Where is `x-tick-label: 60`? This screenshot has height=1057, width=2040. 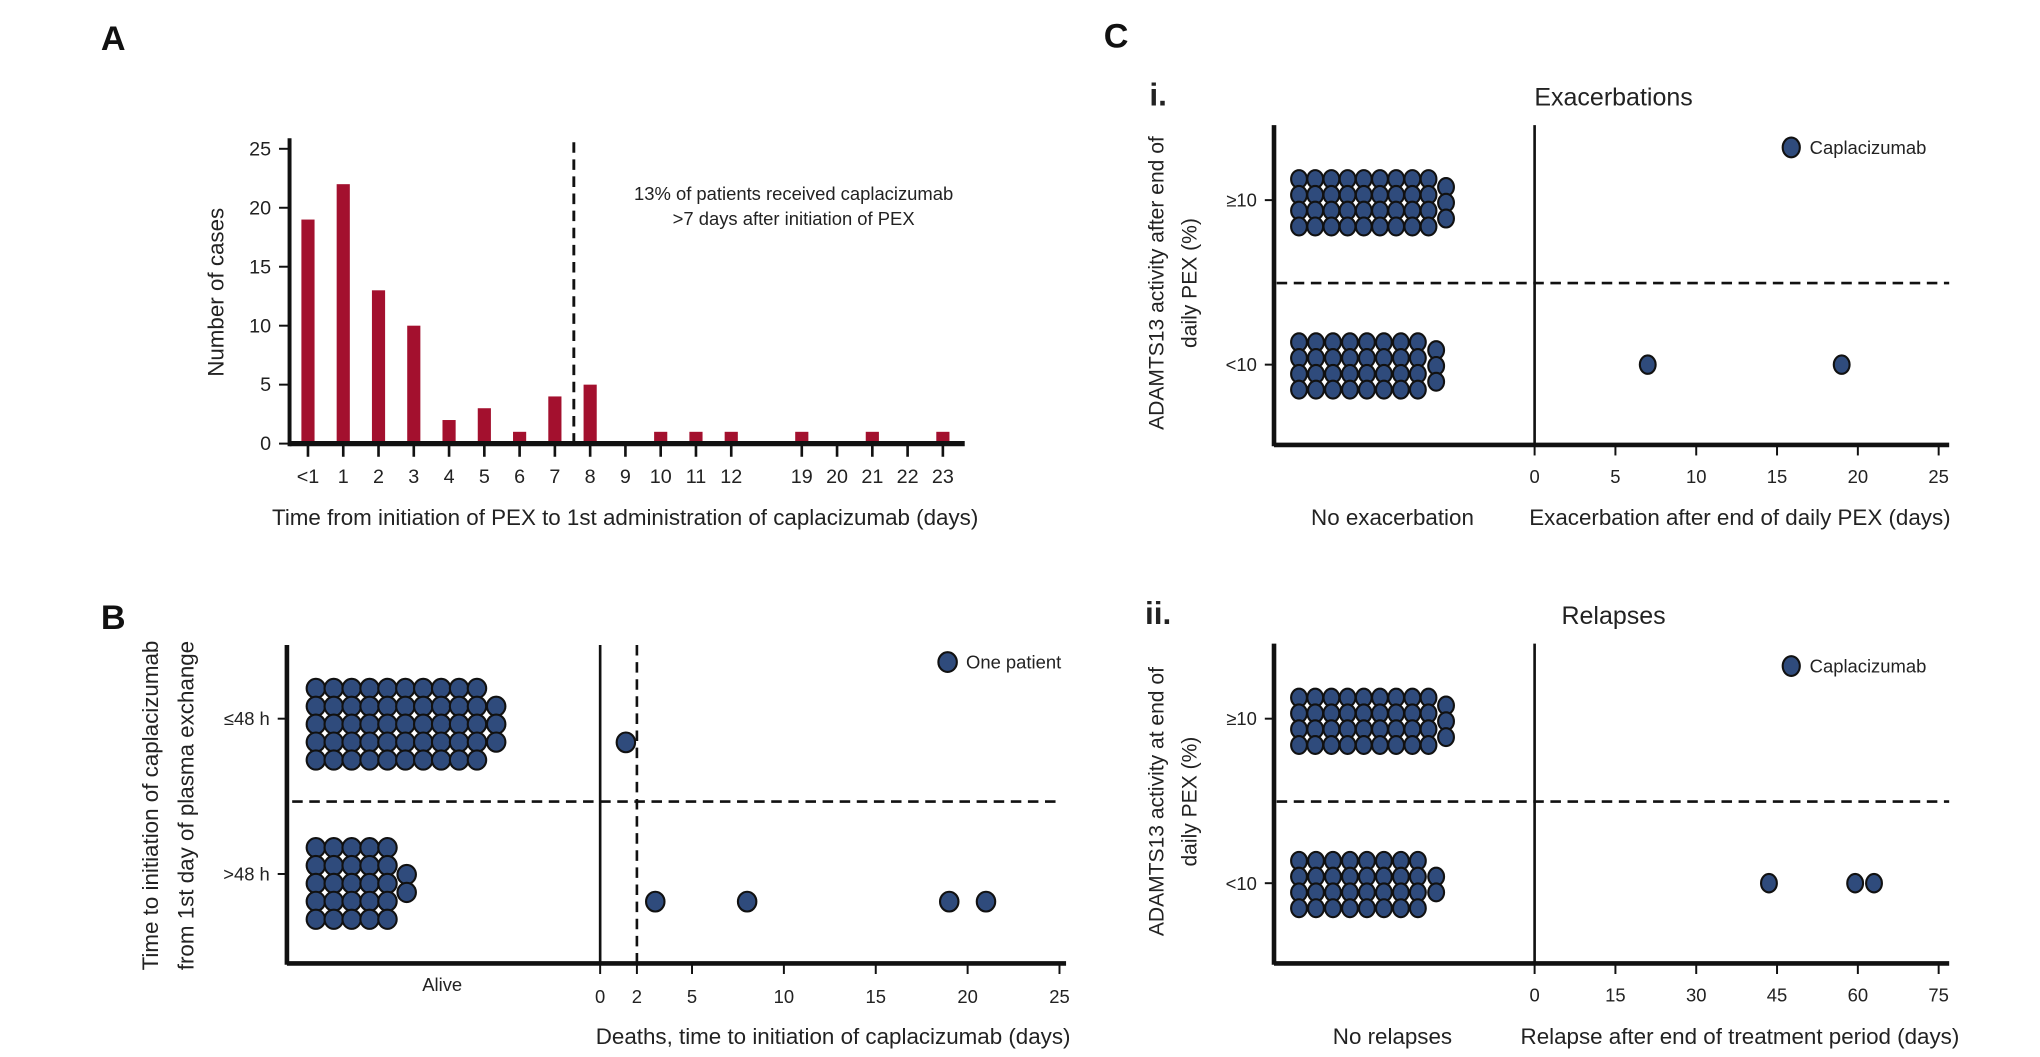 x-tick-label: 60 is located at coordinates (1858, 995).